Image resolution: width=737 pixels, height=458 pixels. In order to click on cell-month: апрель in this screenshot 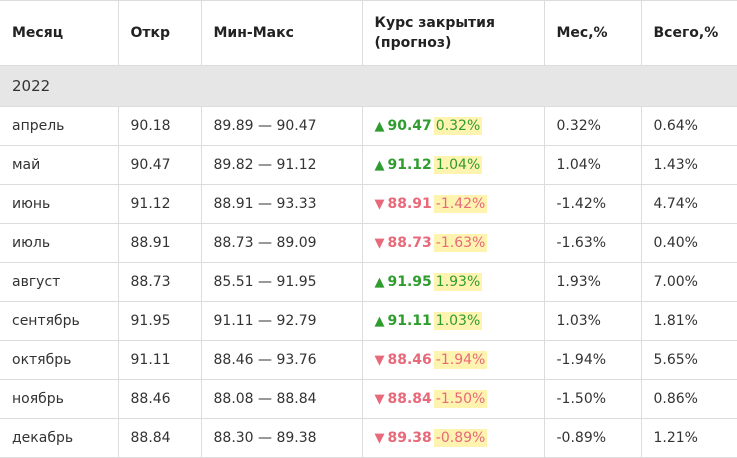, I will do `click(59, 126)`.